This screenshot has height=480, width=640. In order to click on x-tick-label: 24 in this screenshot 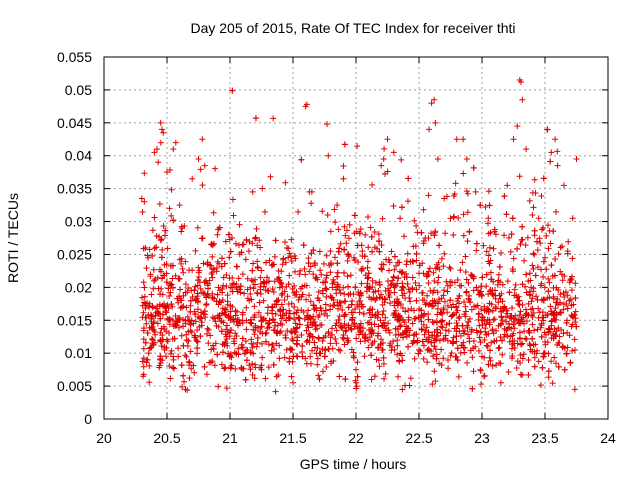, I will do `click(608, 438)`.